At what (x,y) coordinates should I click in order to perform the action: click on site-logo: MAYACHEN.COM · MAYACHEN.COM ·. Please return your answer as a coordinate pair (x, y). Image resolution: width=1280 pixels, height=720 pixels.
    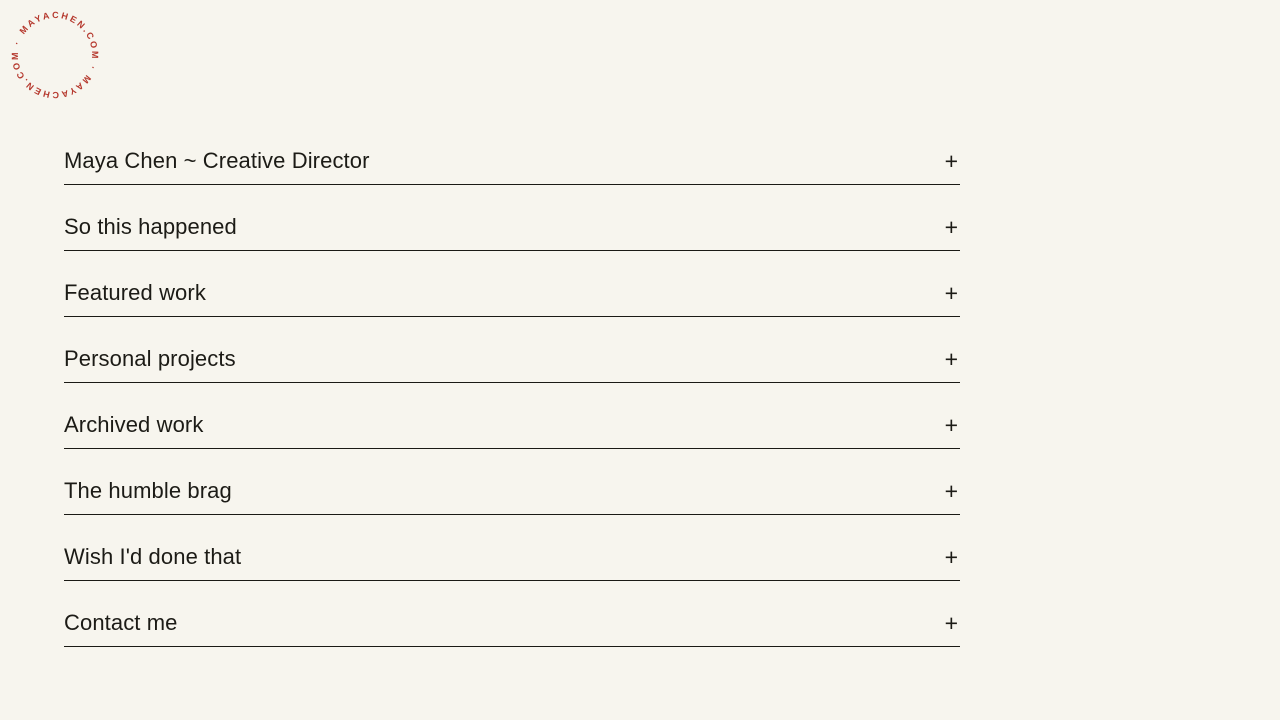
    Looking at the image, I should click on (55, 55).